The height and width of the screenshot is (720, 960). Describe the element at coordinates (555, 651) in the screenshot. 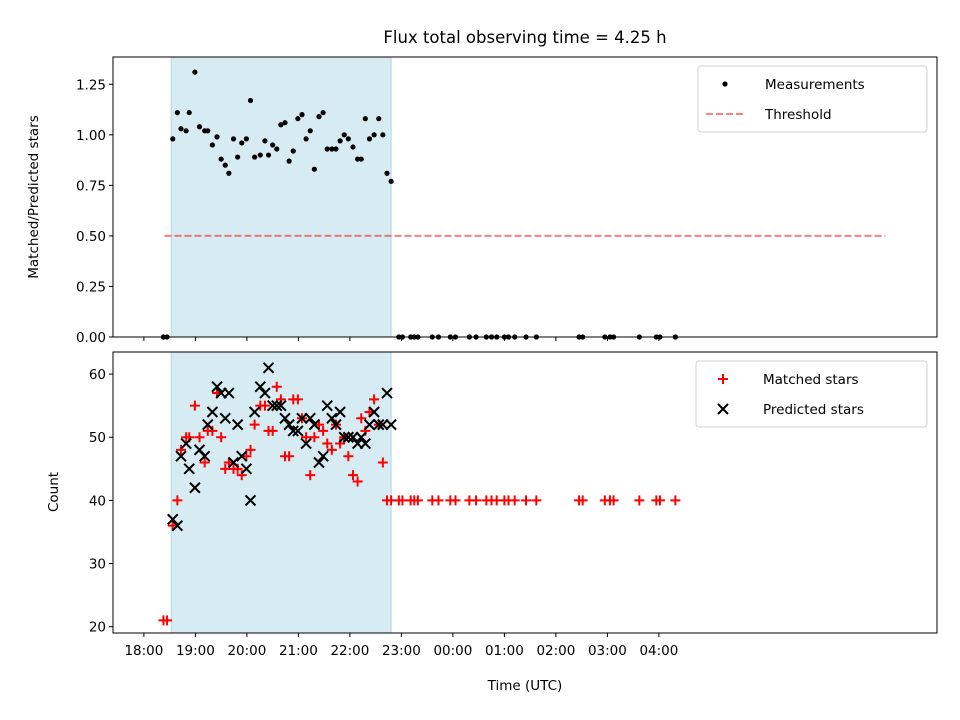

I see `x-tick-label: 02:00` at that location.